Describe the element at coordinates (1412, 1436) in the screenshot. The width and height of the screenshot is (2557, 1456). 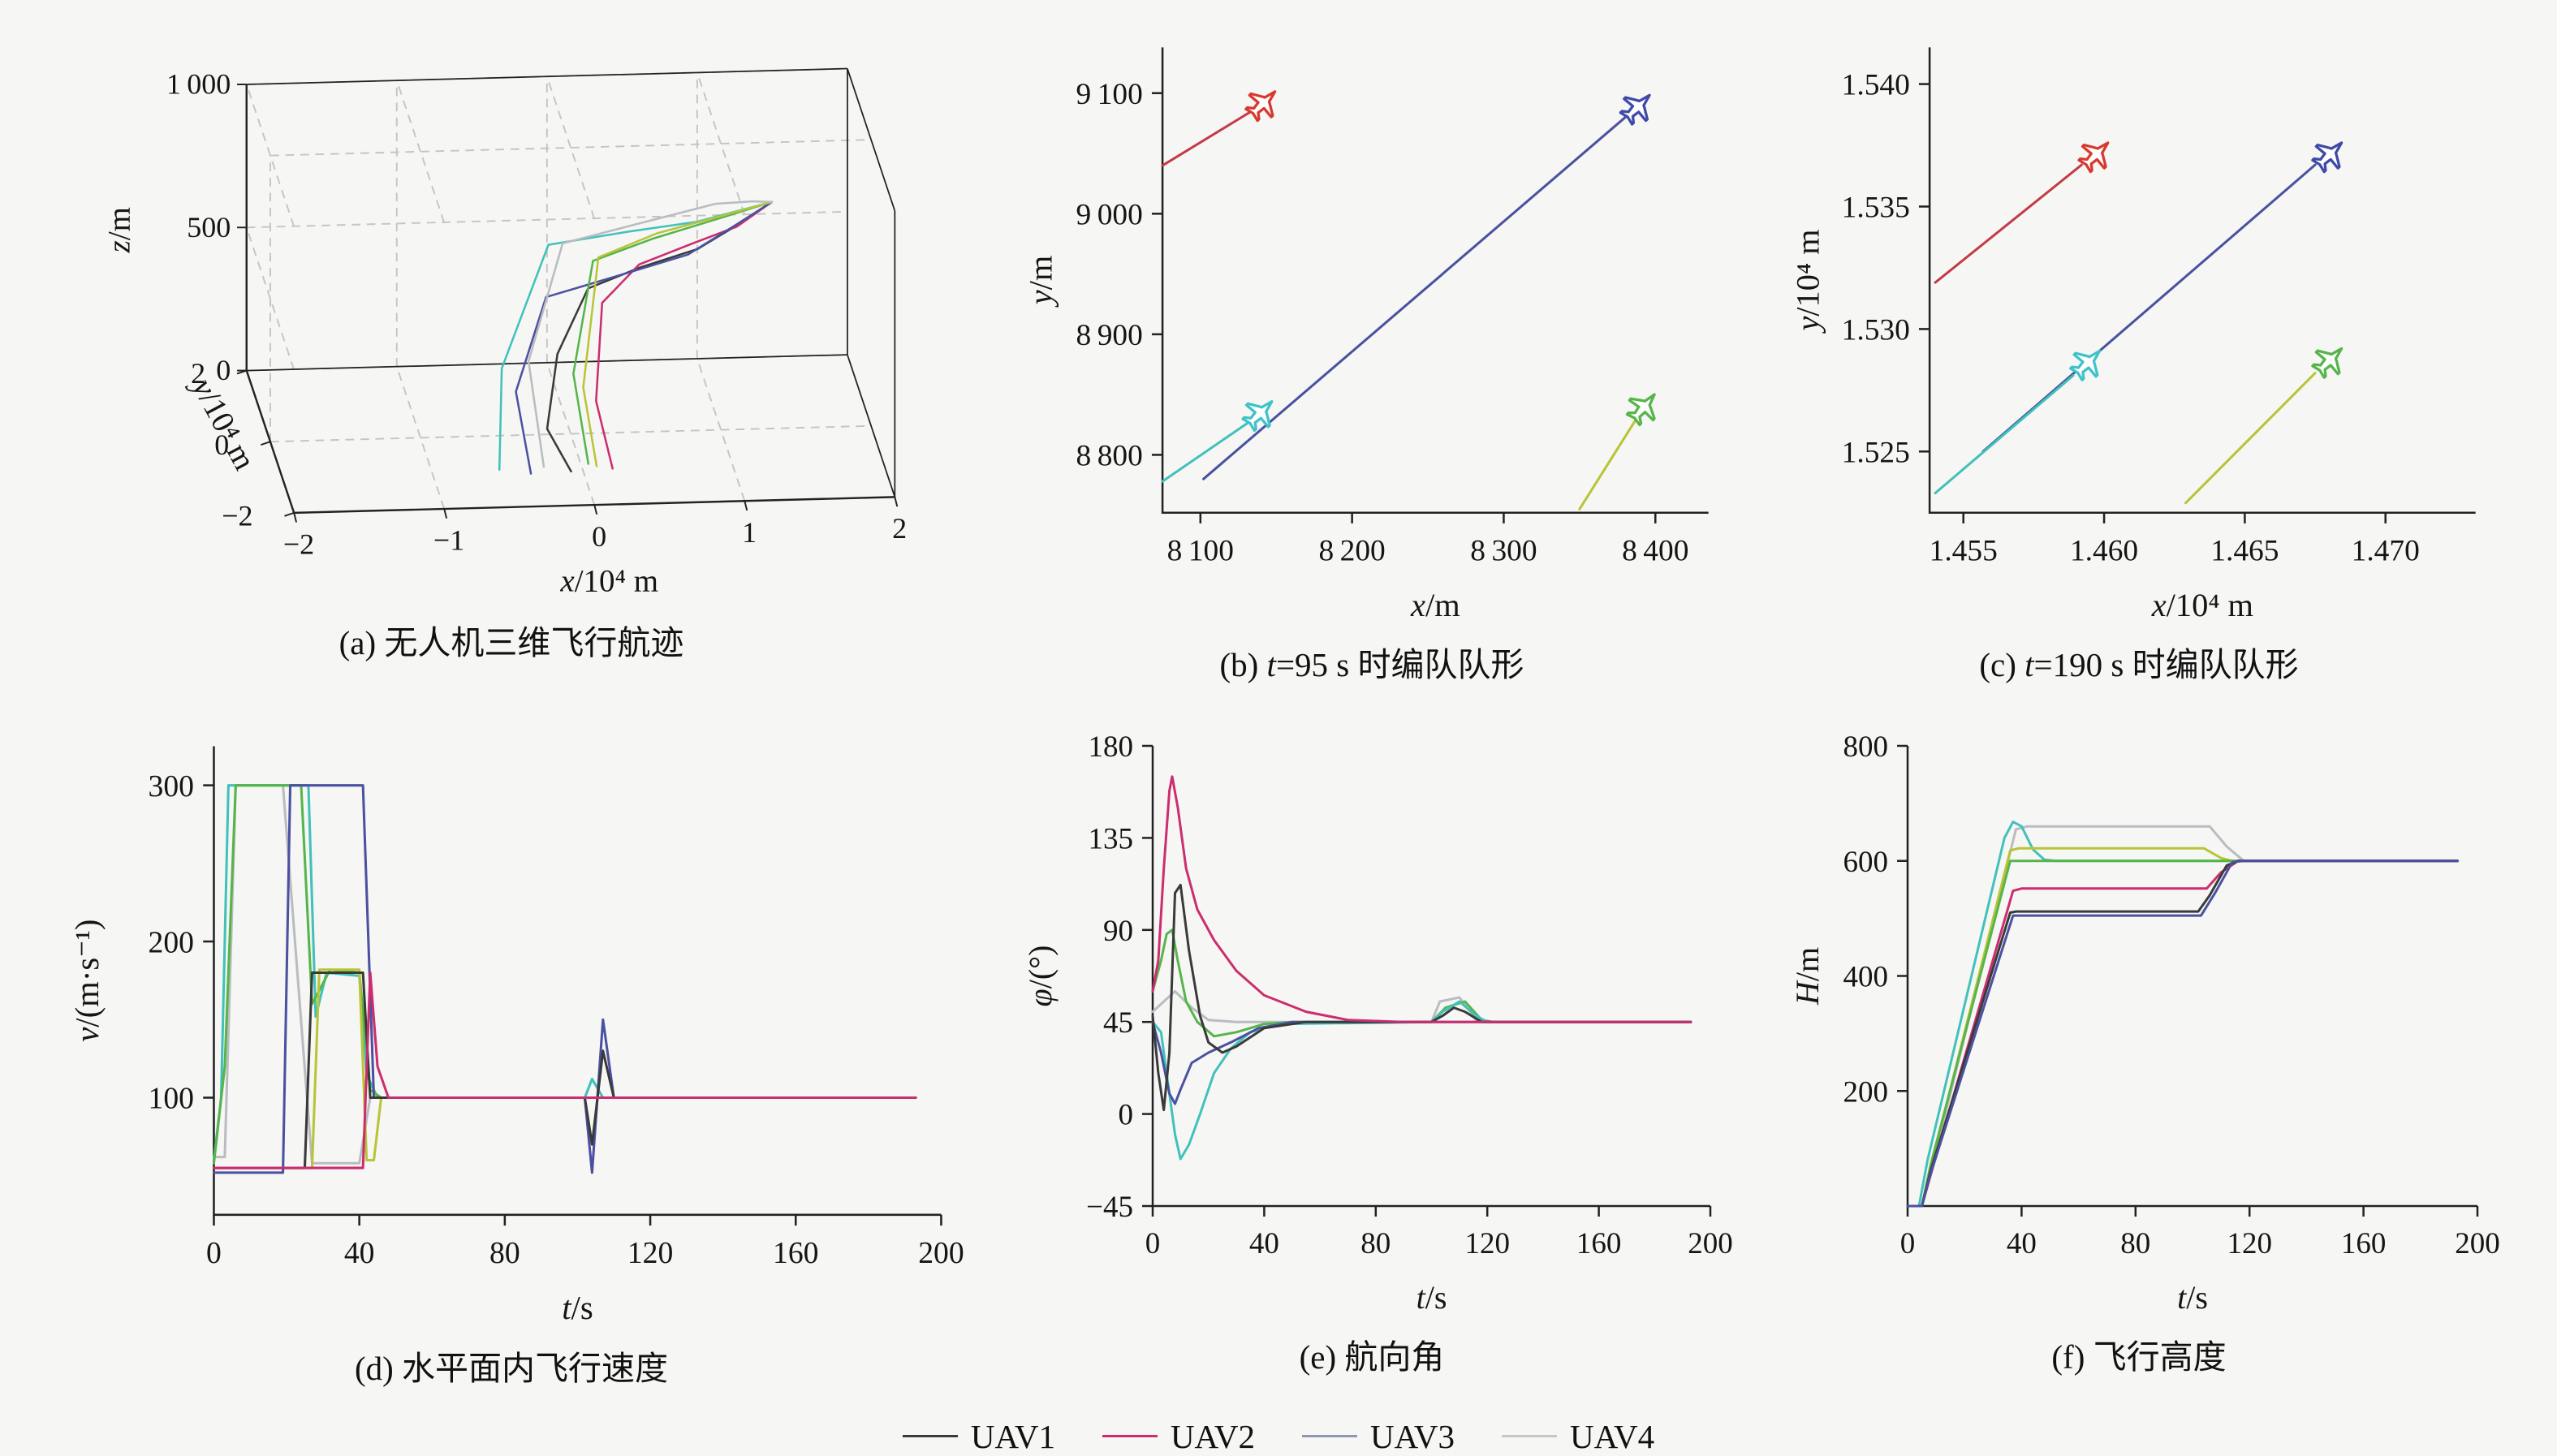
I see `legend-label-uav3: UAV3` at that location.